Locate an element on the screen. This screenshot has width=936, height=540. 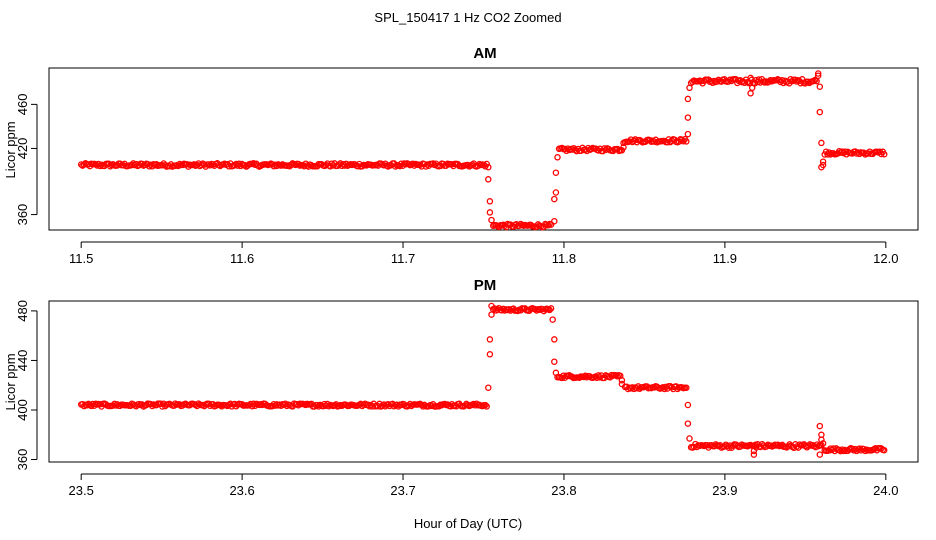
x-tick-label: 11.6 is located at coordinates (242, 258).